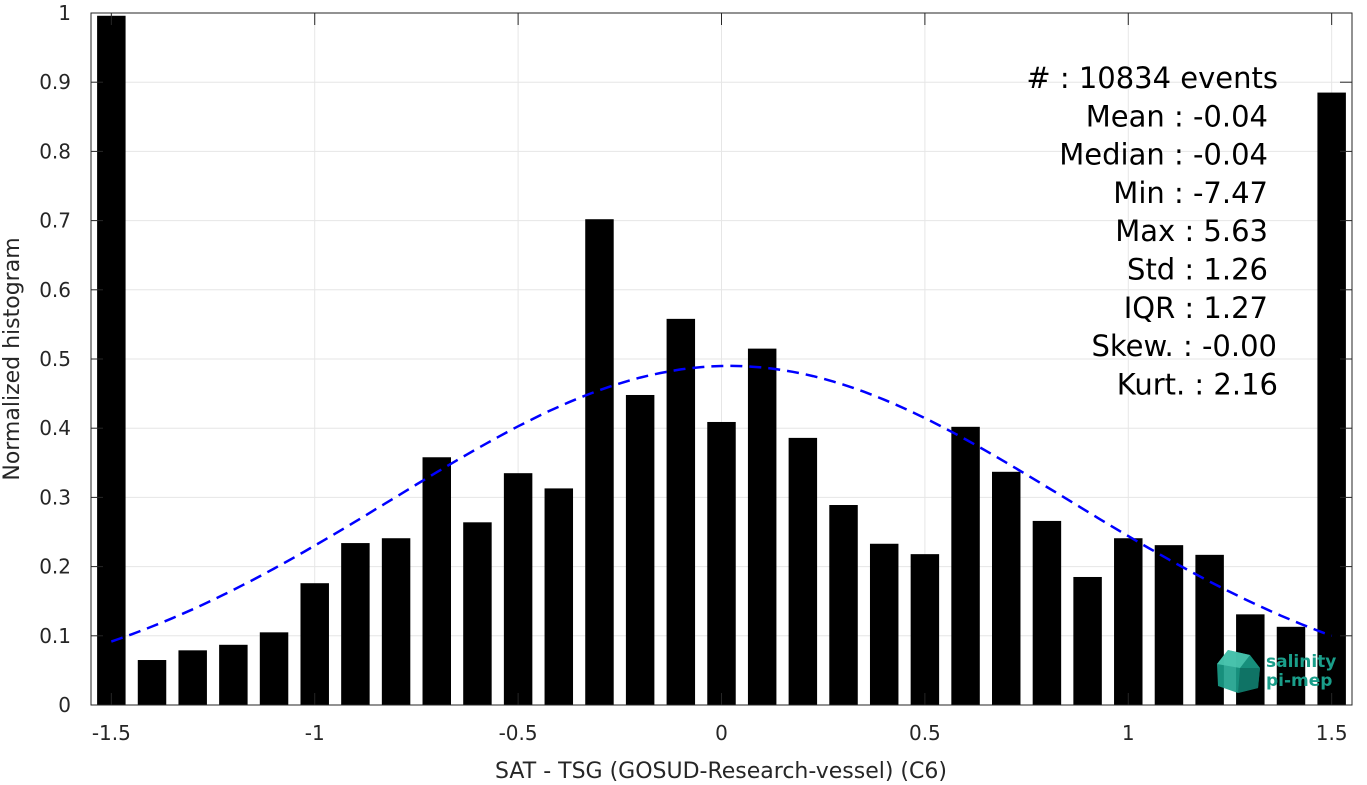 Image resolution: width=1367 pixels, height=785 pixels. I want to click on x-tick-label-1: -1, so click(315, 733).